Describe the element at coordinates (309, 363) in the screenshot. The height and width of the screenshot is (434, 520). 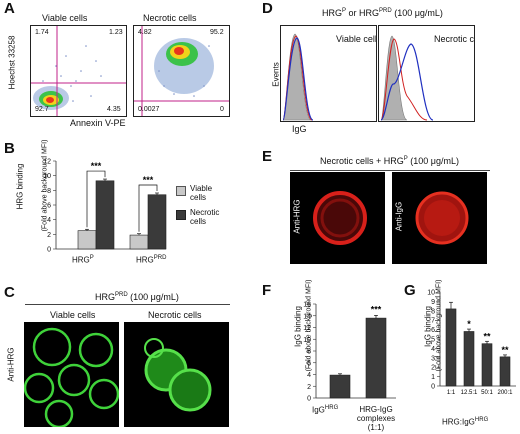
I see `chart-f-ytick-label: 6` at that location.